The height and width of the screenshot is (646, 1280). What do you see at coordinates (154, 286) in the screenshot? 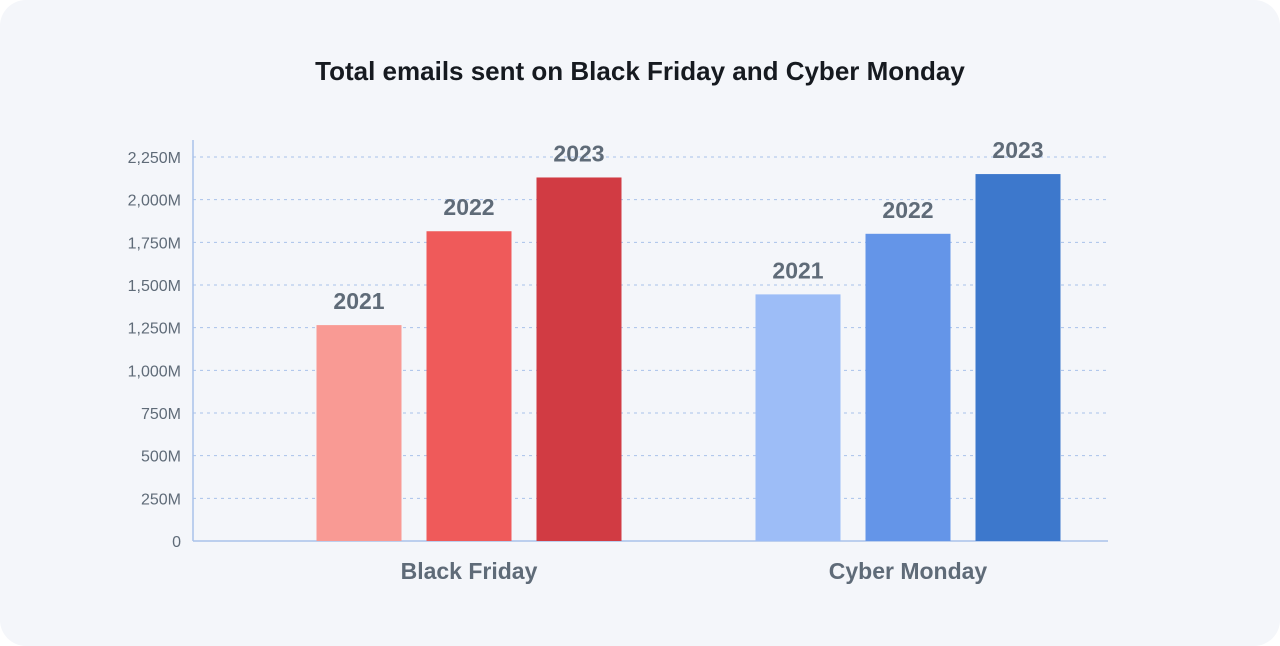
I see `y-tick-label: 1,500M` at bounding box center [154, 286].